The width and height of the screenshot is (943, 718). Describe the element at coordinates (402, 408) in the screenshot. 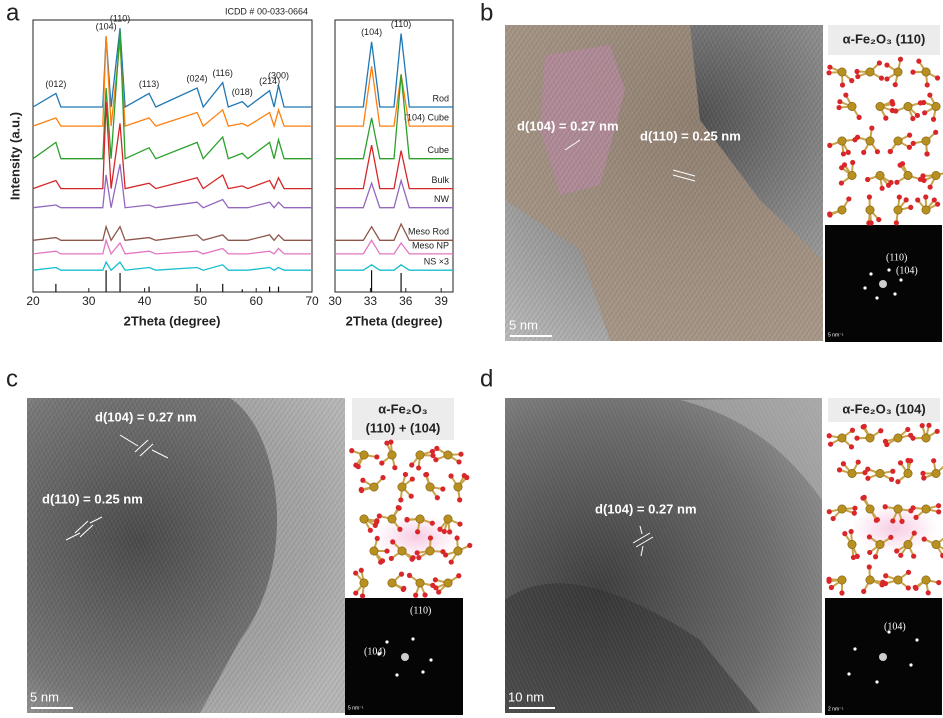

I see `phase-label: α-Fe₂O₃` at that location.